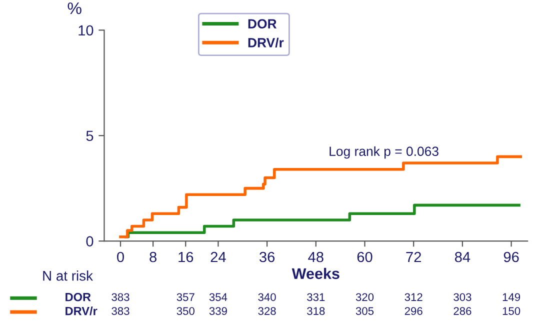 Image resolution: width=540 pixels, height=324 pixels. Describe the element at coordinates (185, 311) in the screenshot. I see `text: 350` at that location.